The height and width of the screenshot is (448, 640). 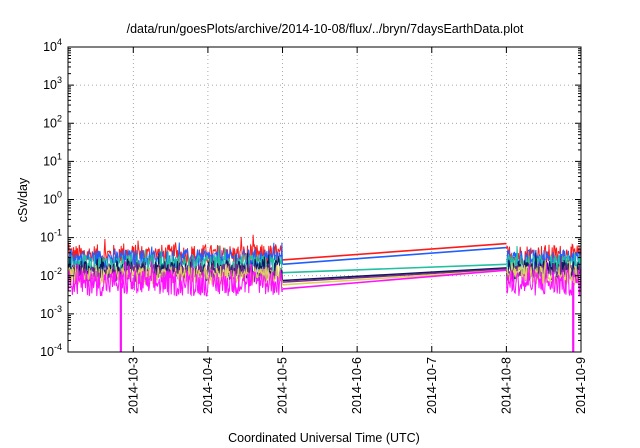 I want to click on y-tick-label: 10⁻¹, so click(x=51, y=236).